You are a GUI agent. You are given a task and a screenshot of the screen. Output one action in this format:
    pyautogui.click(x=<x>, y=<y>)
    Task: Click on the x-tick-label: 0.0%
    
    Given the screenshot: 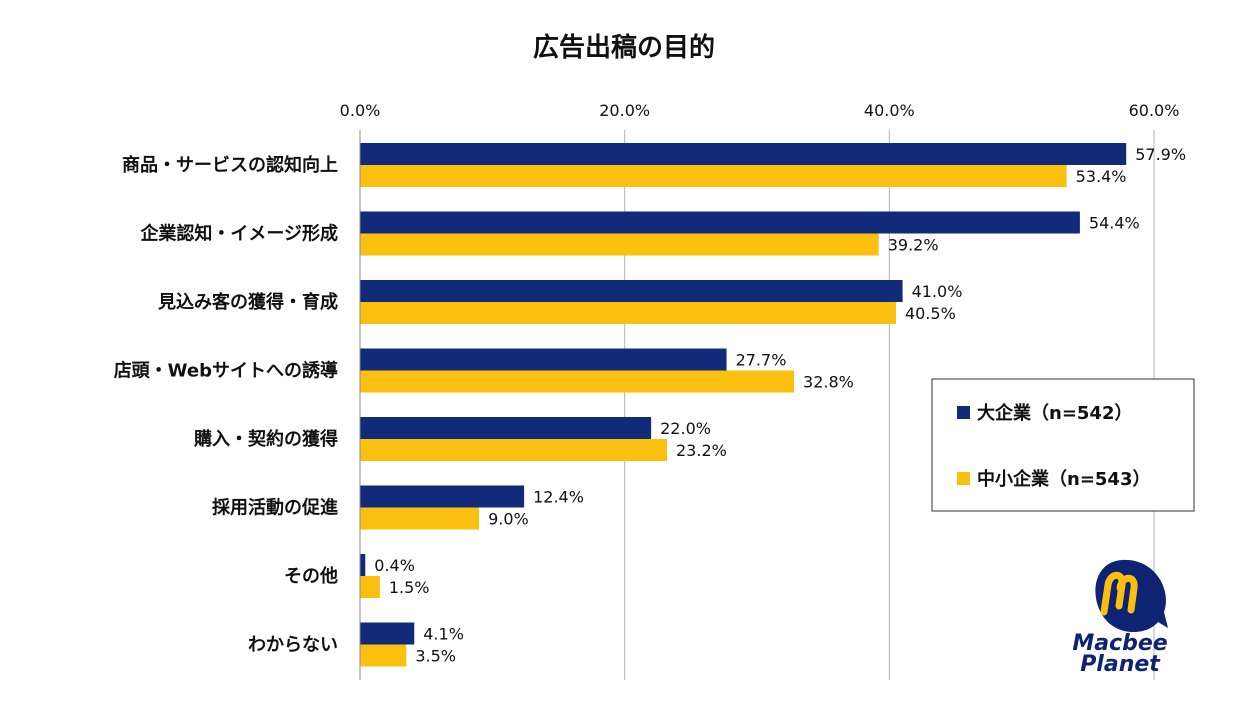 What is the action you would take?
    pyautogui.click(x=360, y=110)
    